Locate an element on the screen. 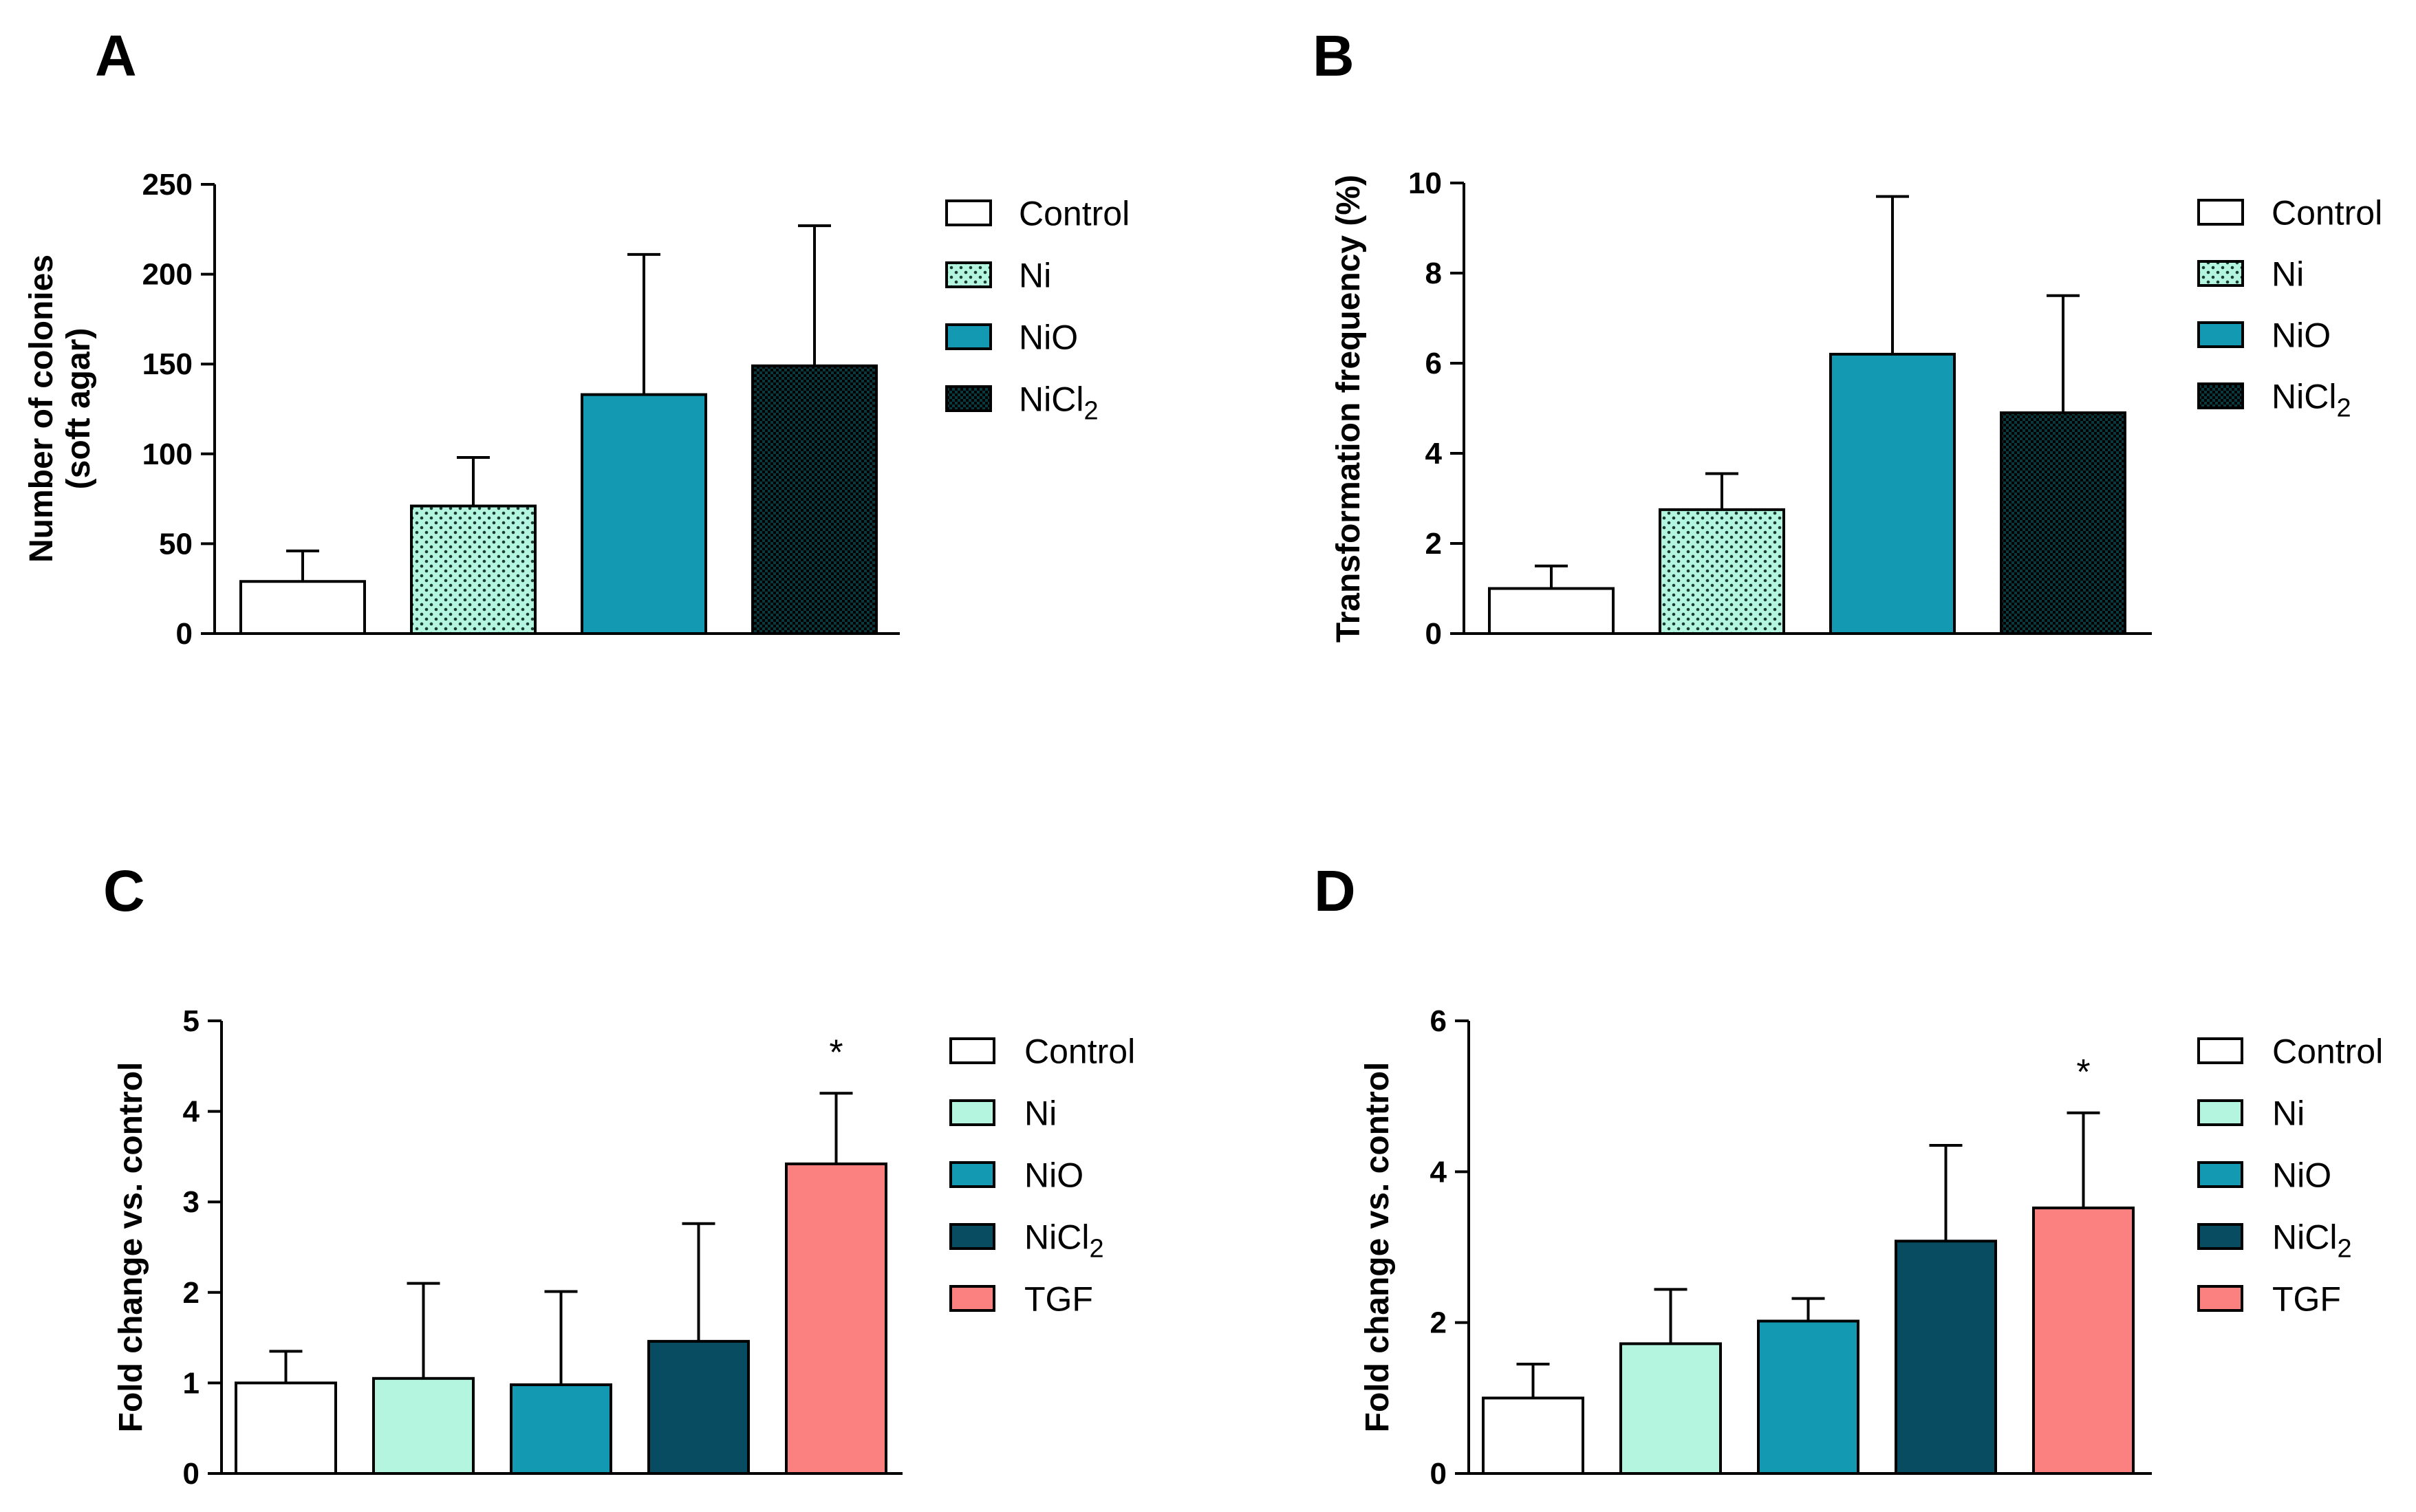 This screenshot has width=2416, height=1512. y-tick-label: 5 is located at coordinates (191, 1021).